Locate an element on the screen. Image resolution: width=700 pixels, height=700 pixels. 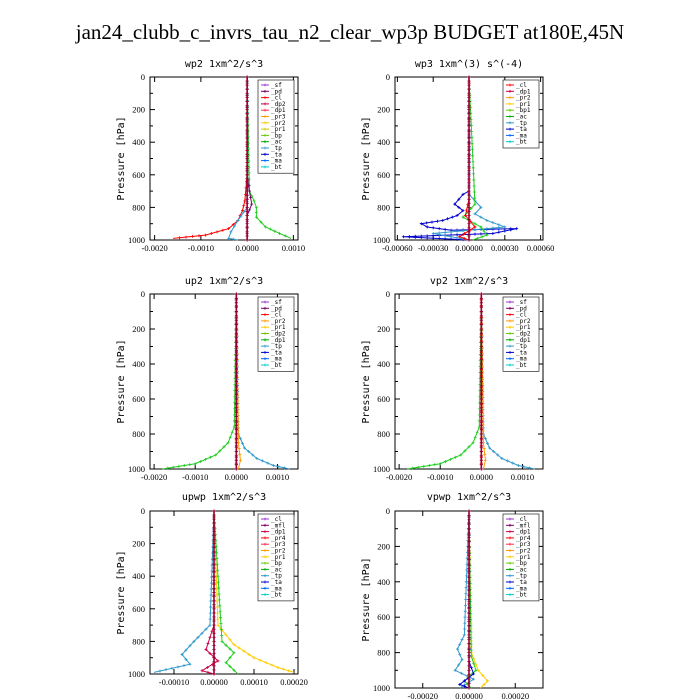
legend-label: _tp is located at coordinates (521, 123).